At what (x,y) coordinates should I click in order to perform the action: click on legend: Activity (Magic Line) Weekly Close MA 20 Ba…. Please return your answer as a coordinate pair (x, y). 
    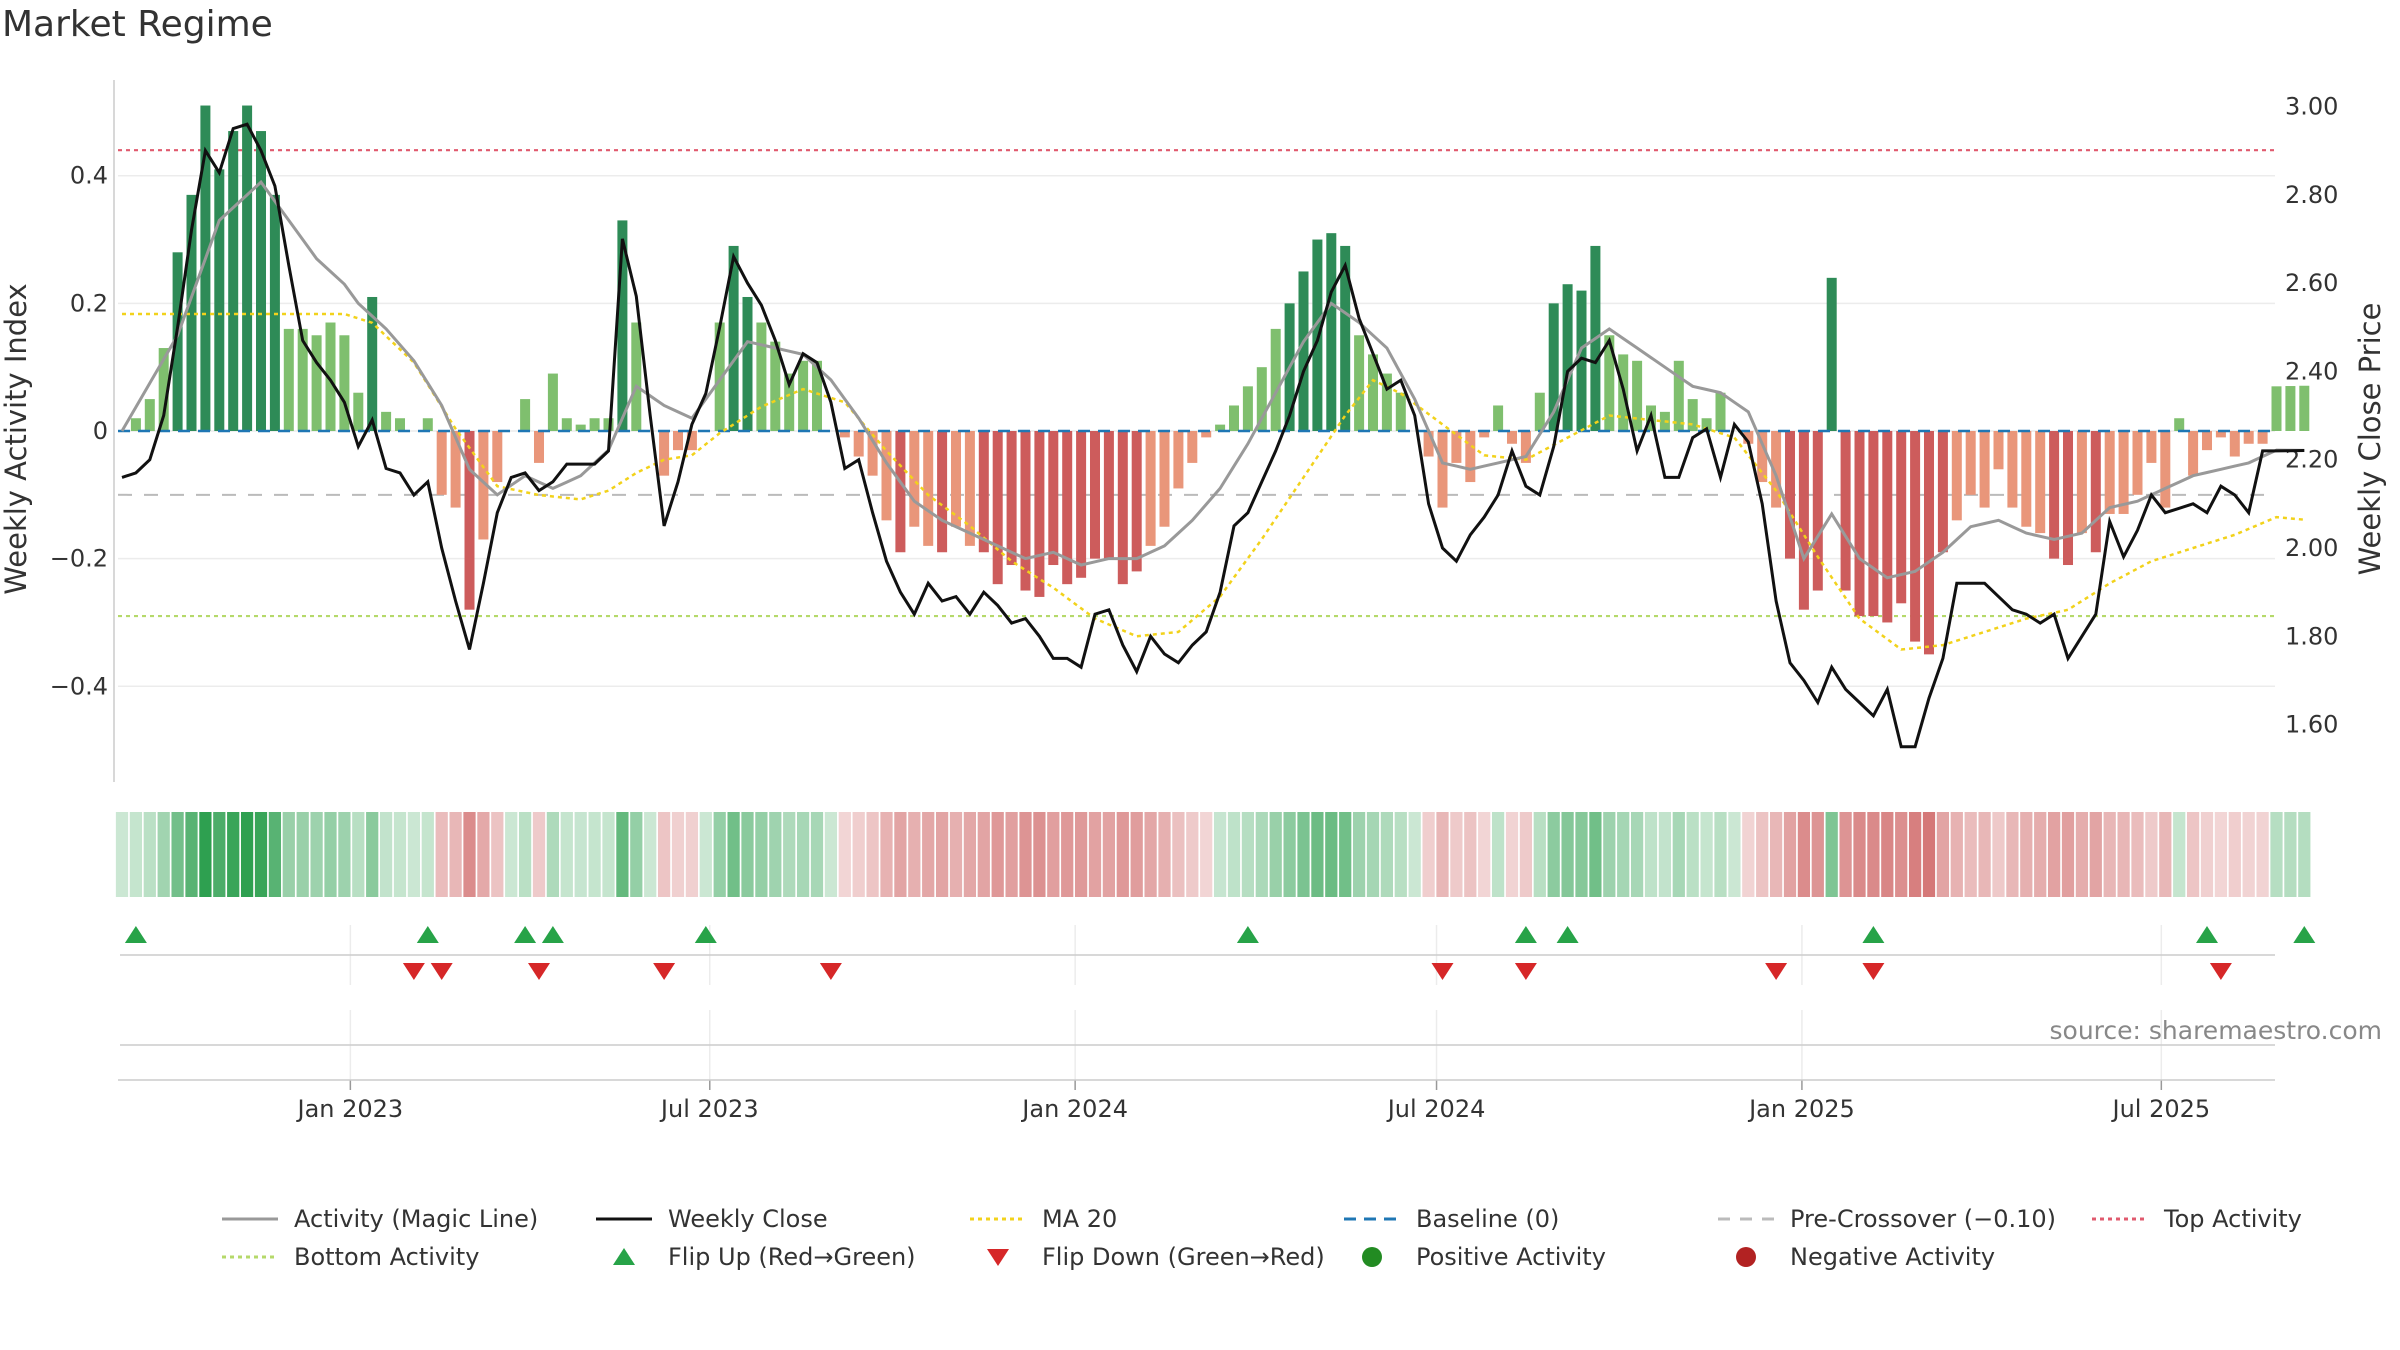
    Looking at the image, I should click on (1200, 1245).